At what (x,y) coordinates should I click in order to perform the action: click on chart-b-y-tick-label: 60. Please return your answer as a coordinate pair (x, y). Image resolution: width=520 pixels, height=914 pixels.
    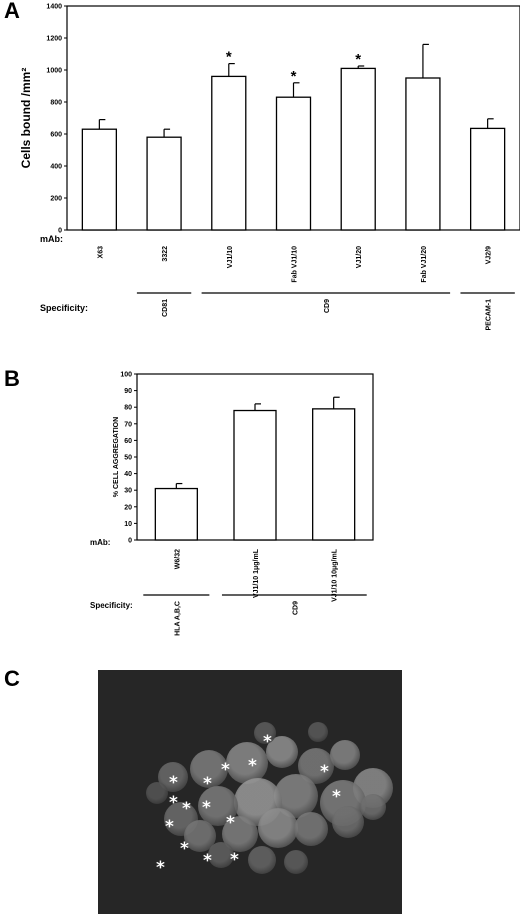
    Looking at the image, I should click on (128, 441).